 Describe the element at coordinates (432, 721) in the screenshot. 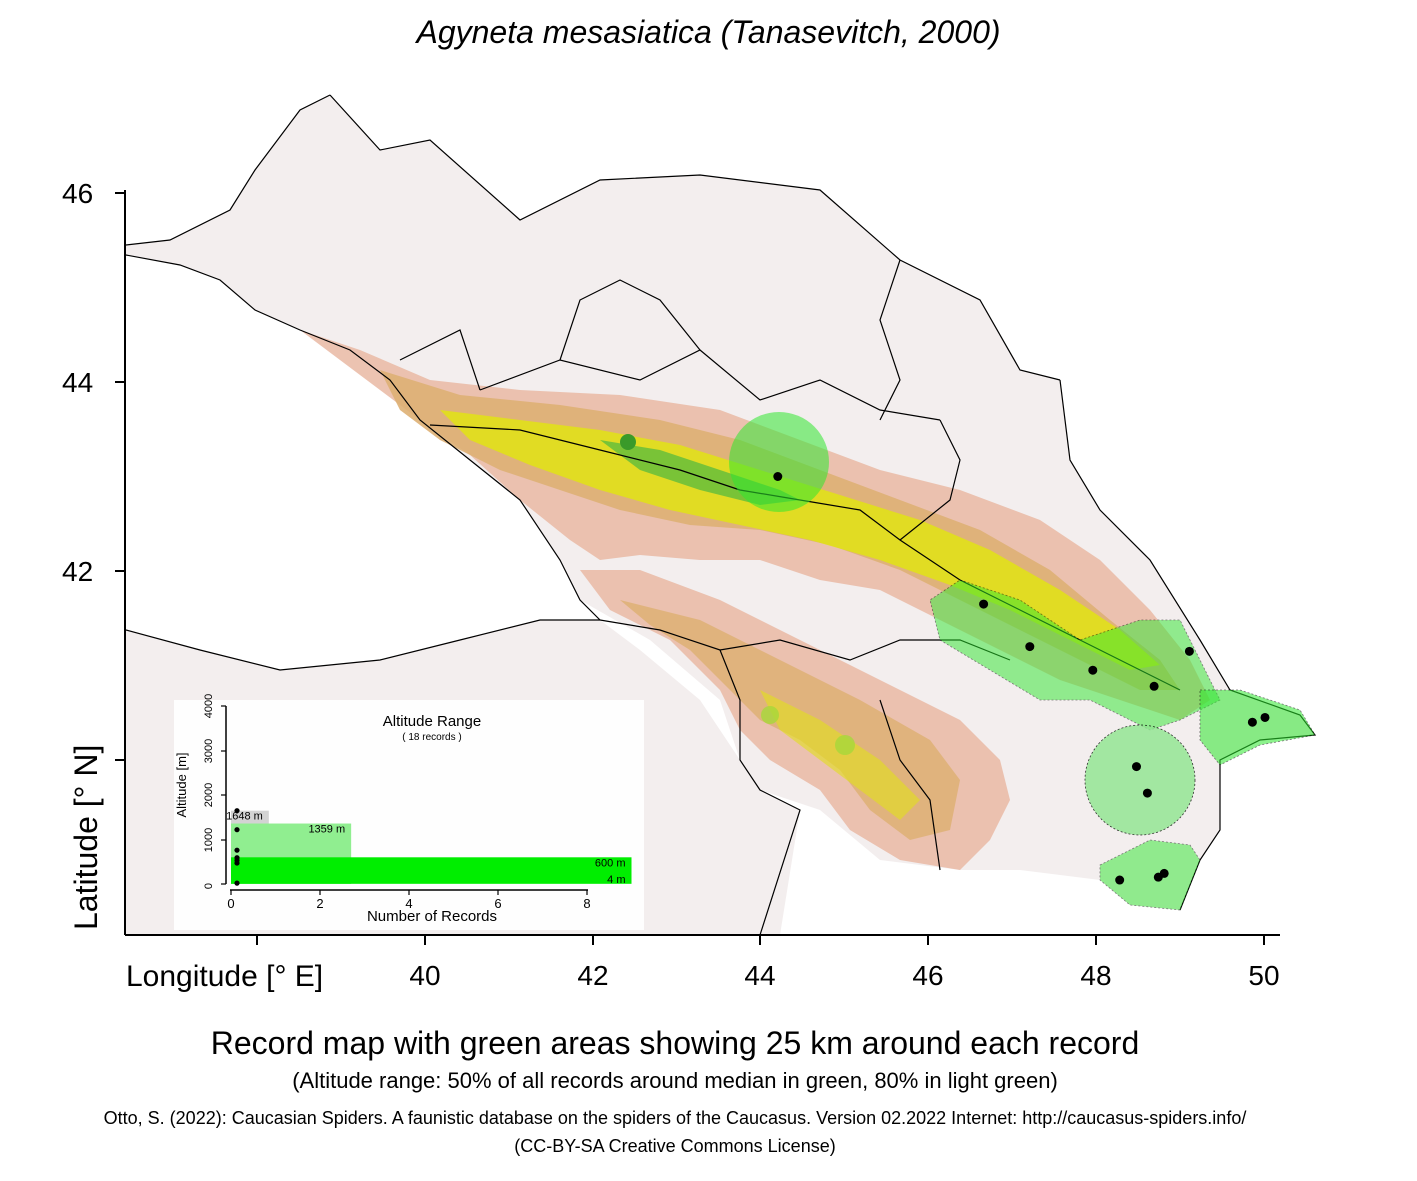

I see `inset-title: Altitude Range` at that location.